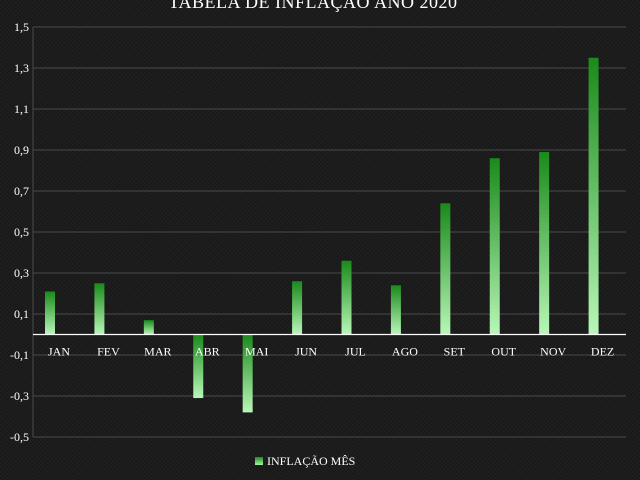  I want to click on x-category-label: FEV, so click(108, 352).